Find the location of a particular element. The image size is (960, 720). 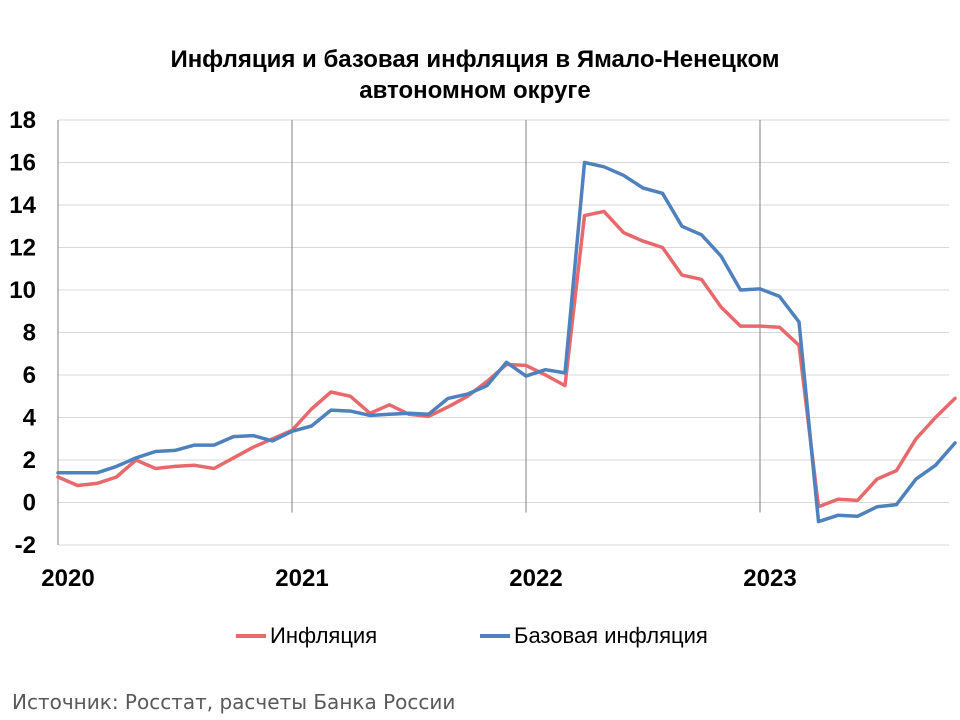

legend-label-core-inflation: Базовая инфляция is located at coordinates (611, 635).